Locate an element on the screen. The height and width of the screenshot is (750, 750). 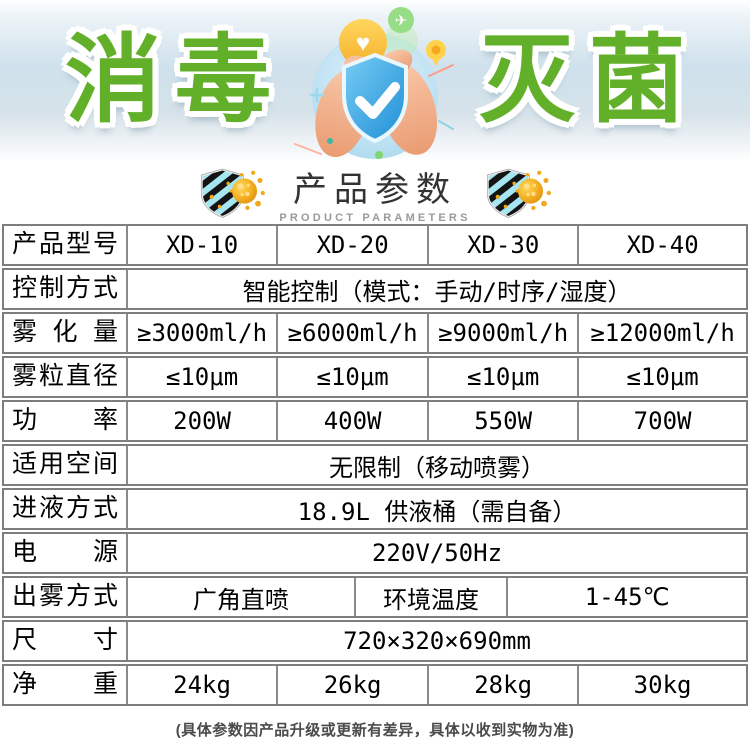
spec-value-cell: XD-20 is located at coordinates (351, 245).